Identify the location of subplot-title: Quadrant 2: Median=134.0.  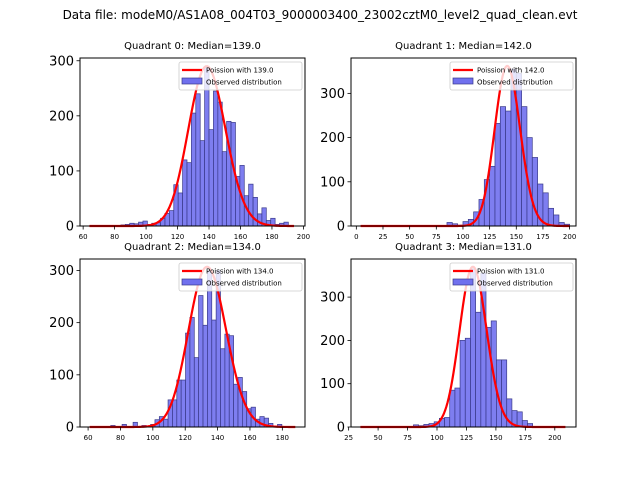
(192, 247).